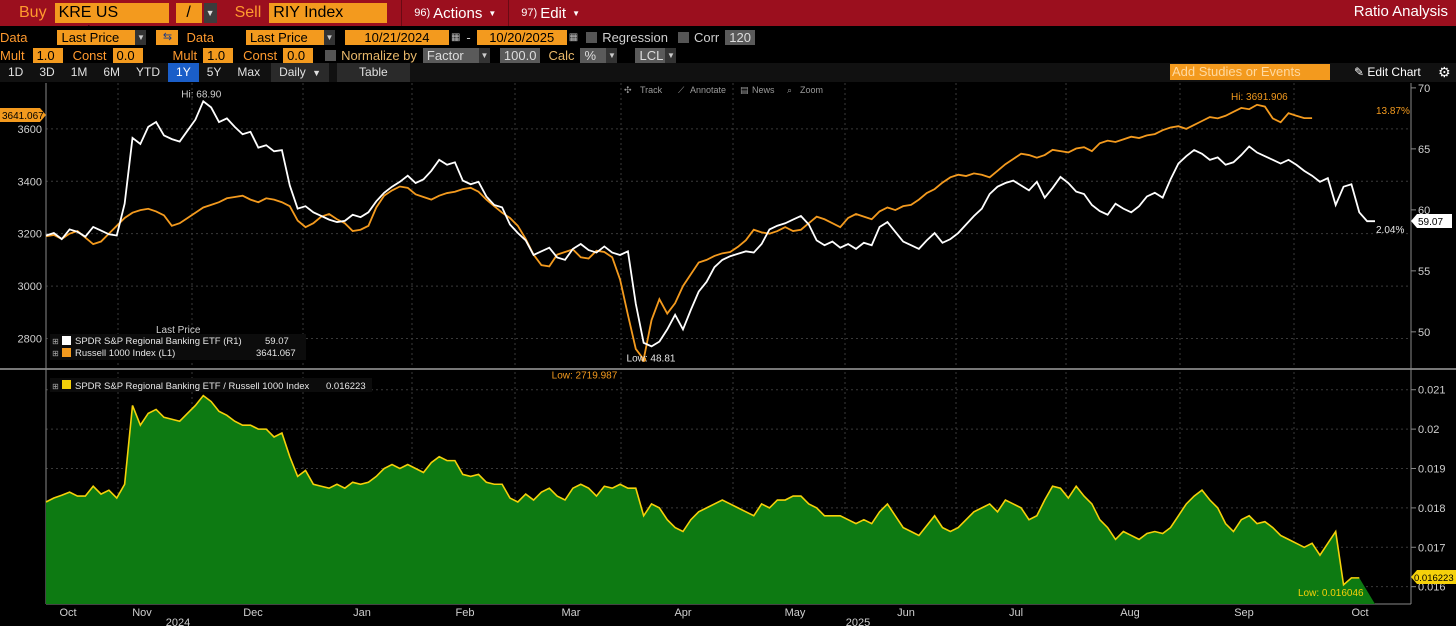 This screenshot has width=1456, height=626. Describe the element at coordinates (148, 72) in the screenshot. I see `tab-ytd: YTD` at that location.